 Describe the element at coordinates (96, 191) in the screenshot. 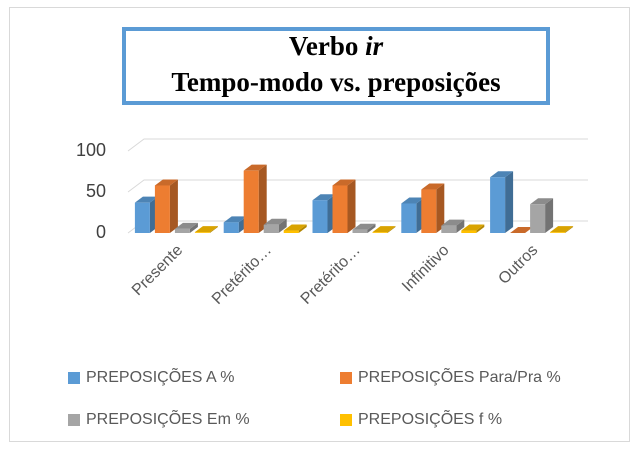

I see `y-tick-label: 50` at that location.